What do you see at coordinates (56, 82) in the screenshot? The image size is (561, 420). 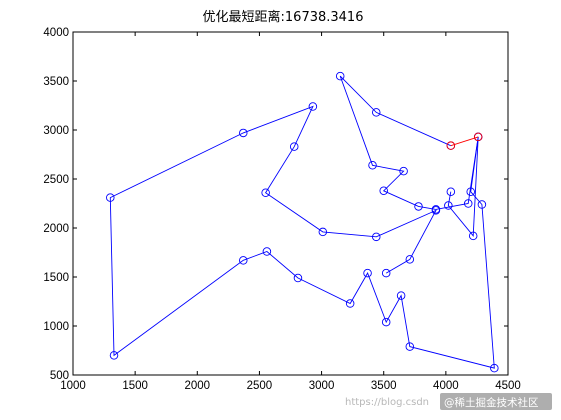 I see `y-tick-label: 3500` at bounding box center [56, 82].